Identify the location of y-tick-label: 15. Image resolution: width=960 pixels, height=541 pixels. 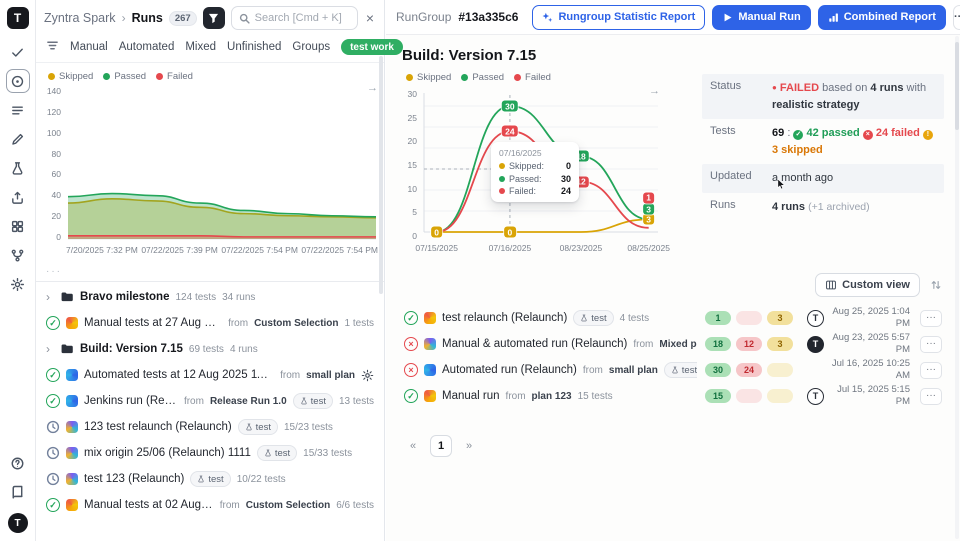
(412, 164).